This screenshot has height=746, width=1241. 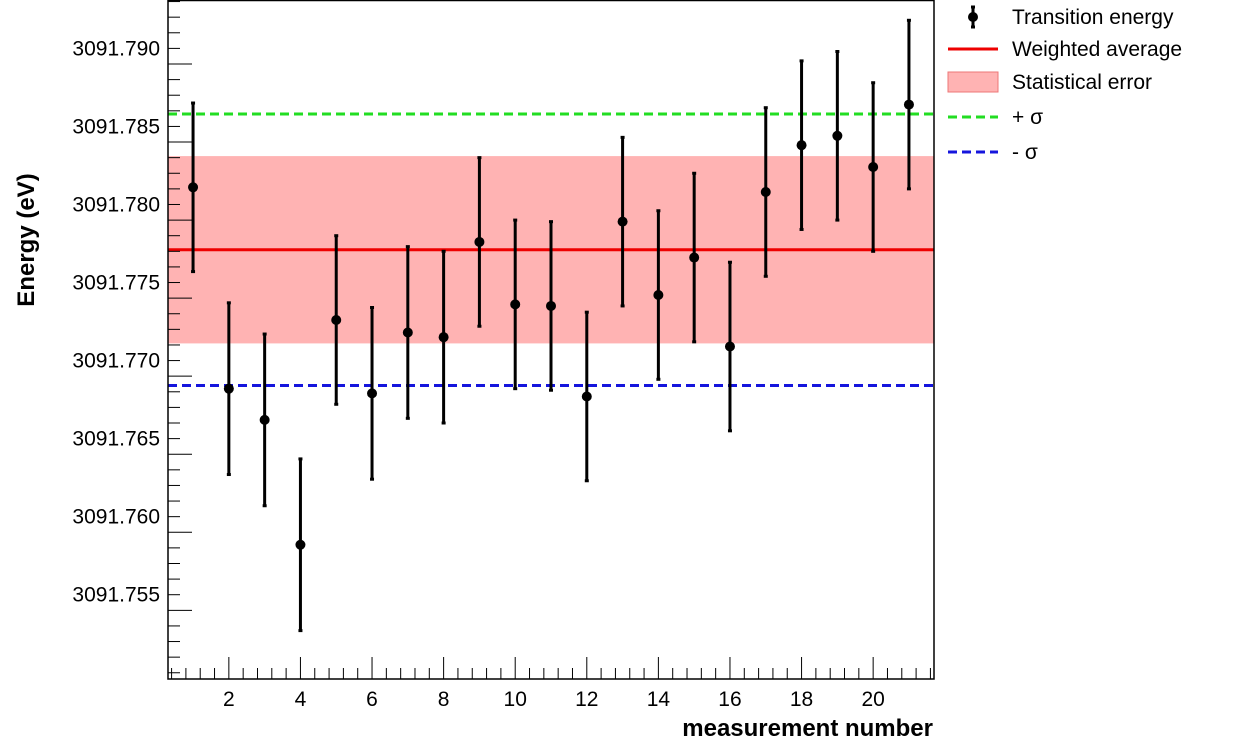 I want to click on y-axis-title: Energy (eV), so click(x=26, y=239).